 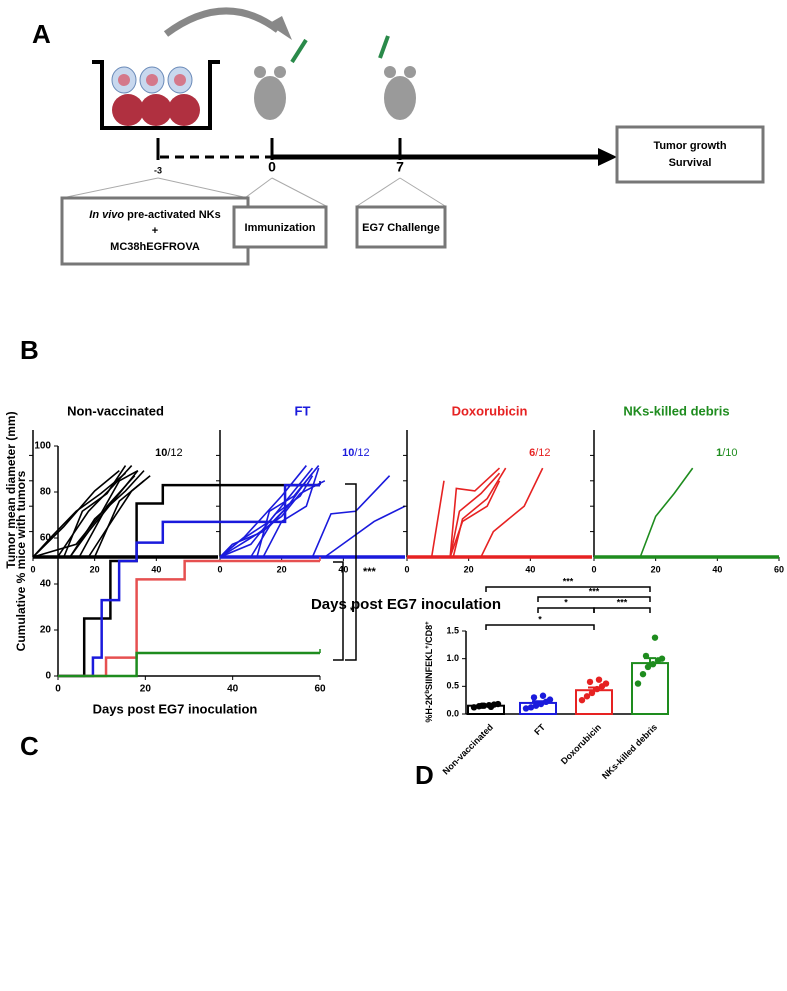 What do you see at coordinates (46, 492) in the screenshot?
I see `y-tick-label: 80` at bounding box center [46, 492].